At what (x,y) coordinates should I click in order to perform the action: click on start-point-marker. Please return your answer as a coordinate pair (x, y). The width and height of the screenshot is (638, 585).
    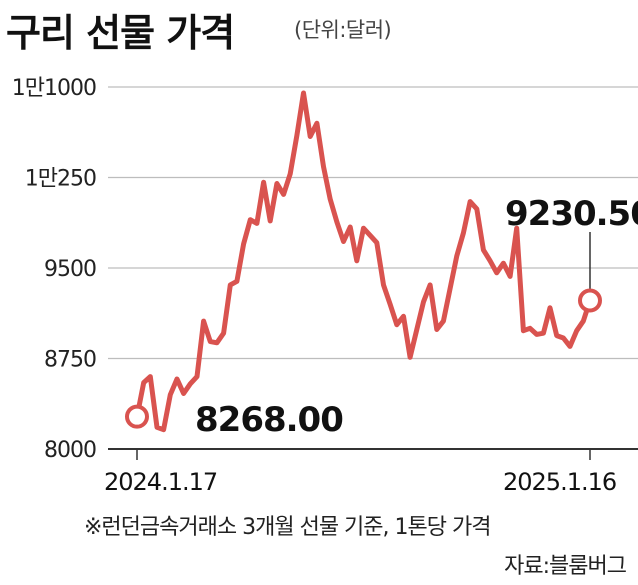
    Looking at the image, I should click on (137, 416).